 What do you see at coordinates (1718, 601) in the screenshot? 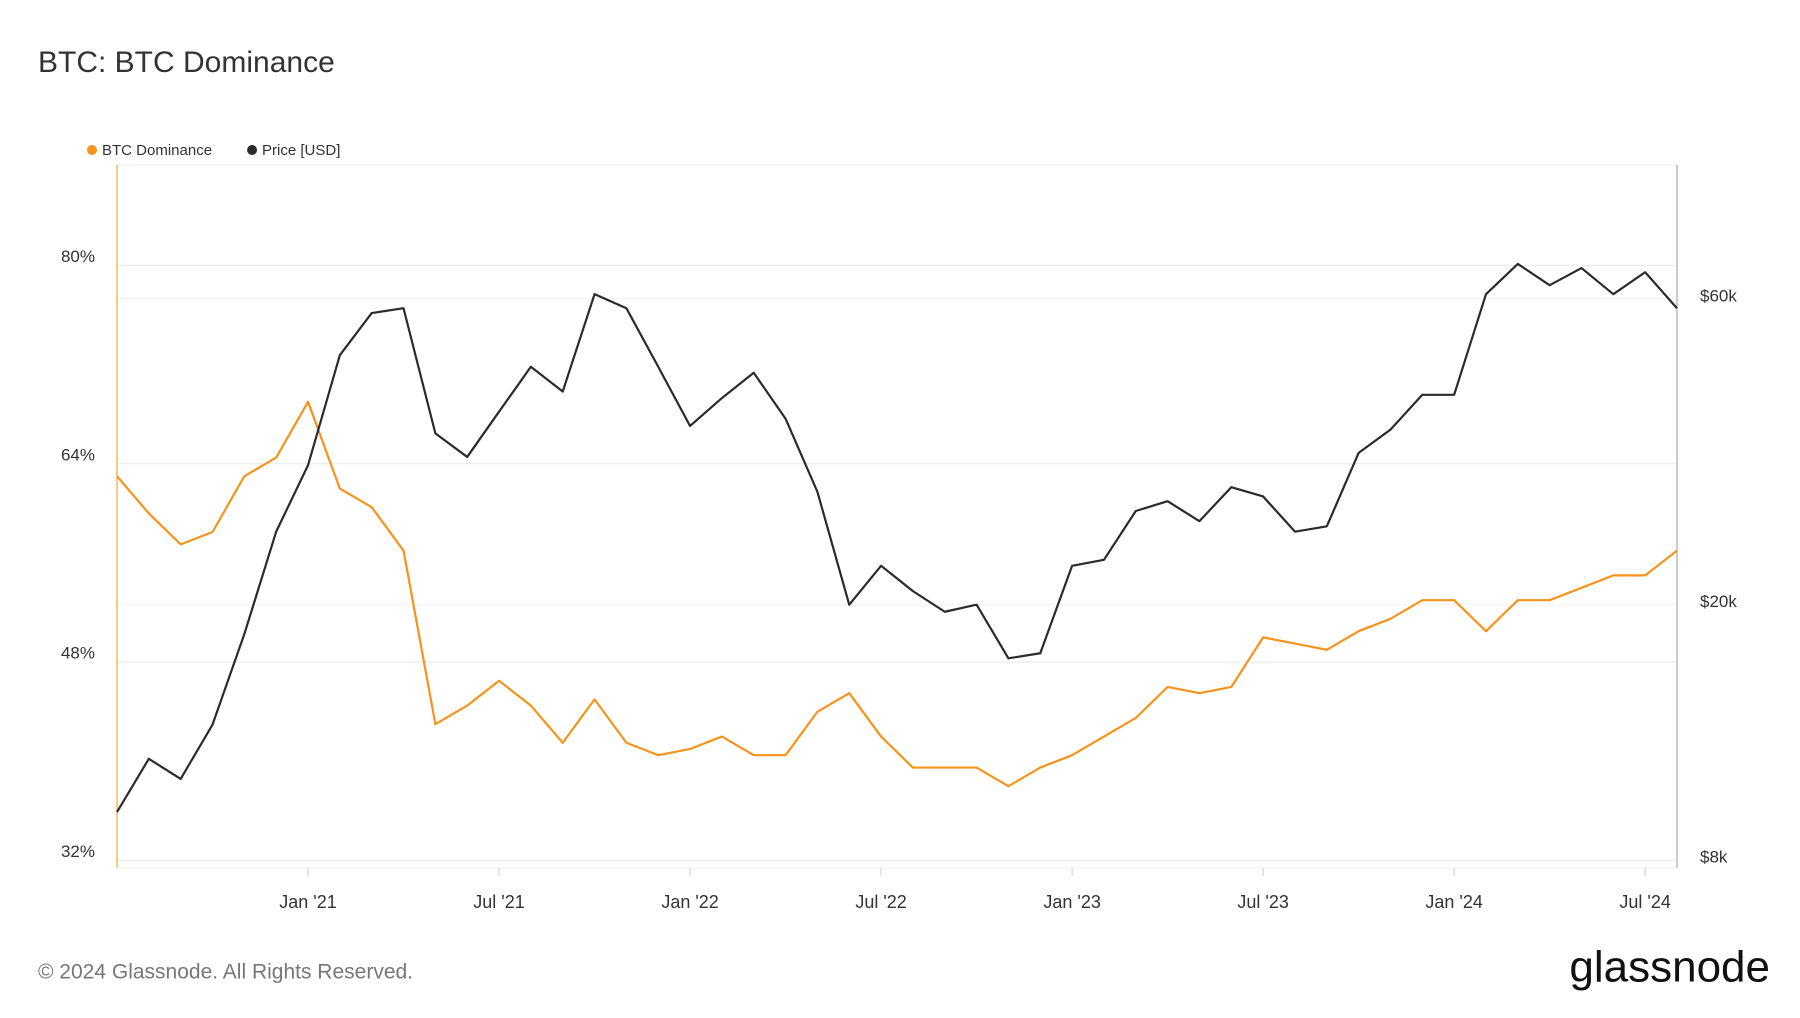
I see `y2-tick-label: $20k` at bounding box center [1718, 601].